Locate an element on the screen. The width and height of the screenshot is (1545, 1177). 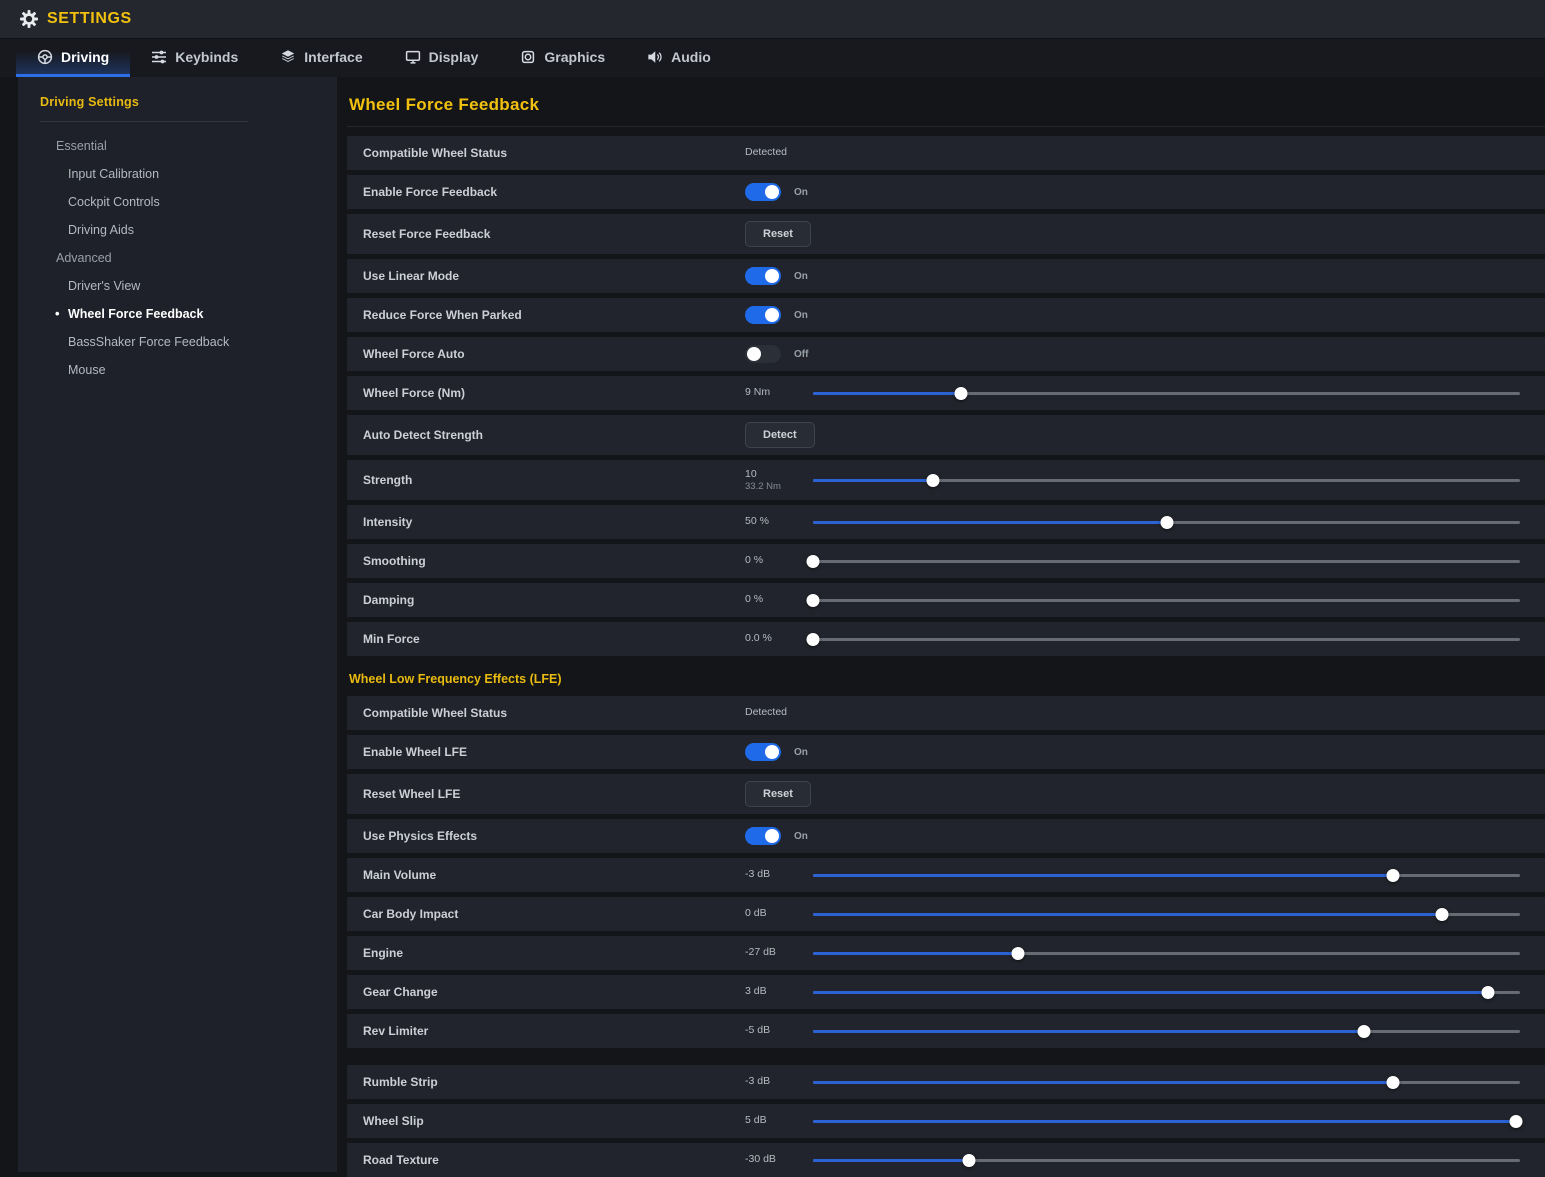
slider-gear-change is located at coordinates (1166, 992).